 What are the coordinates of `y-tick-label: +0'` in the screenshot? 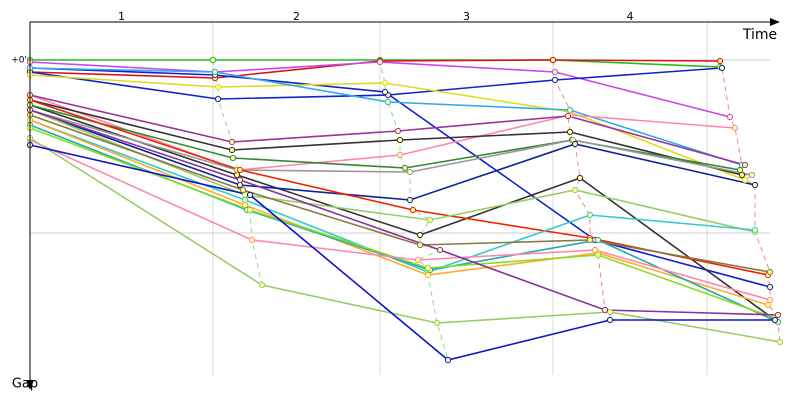 It's located at (19, 61).